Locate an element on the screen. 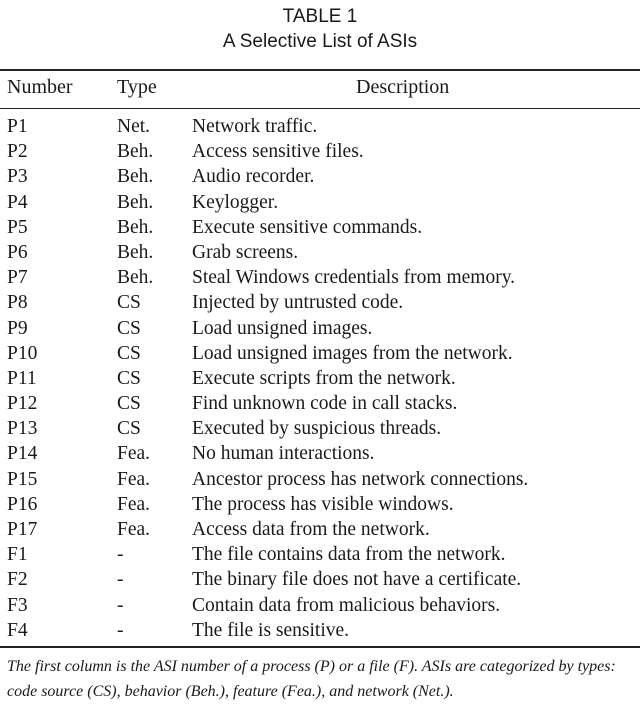 The image size is (640, 709). cell-description: Load unsigned images from the network. is located at coordinates (352, 353).